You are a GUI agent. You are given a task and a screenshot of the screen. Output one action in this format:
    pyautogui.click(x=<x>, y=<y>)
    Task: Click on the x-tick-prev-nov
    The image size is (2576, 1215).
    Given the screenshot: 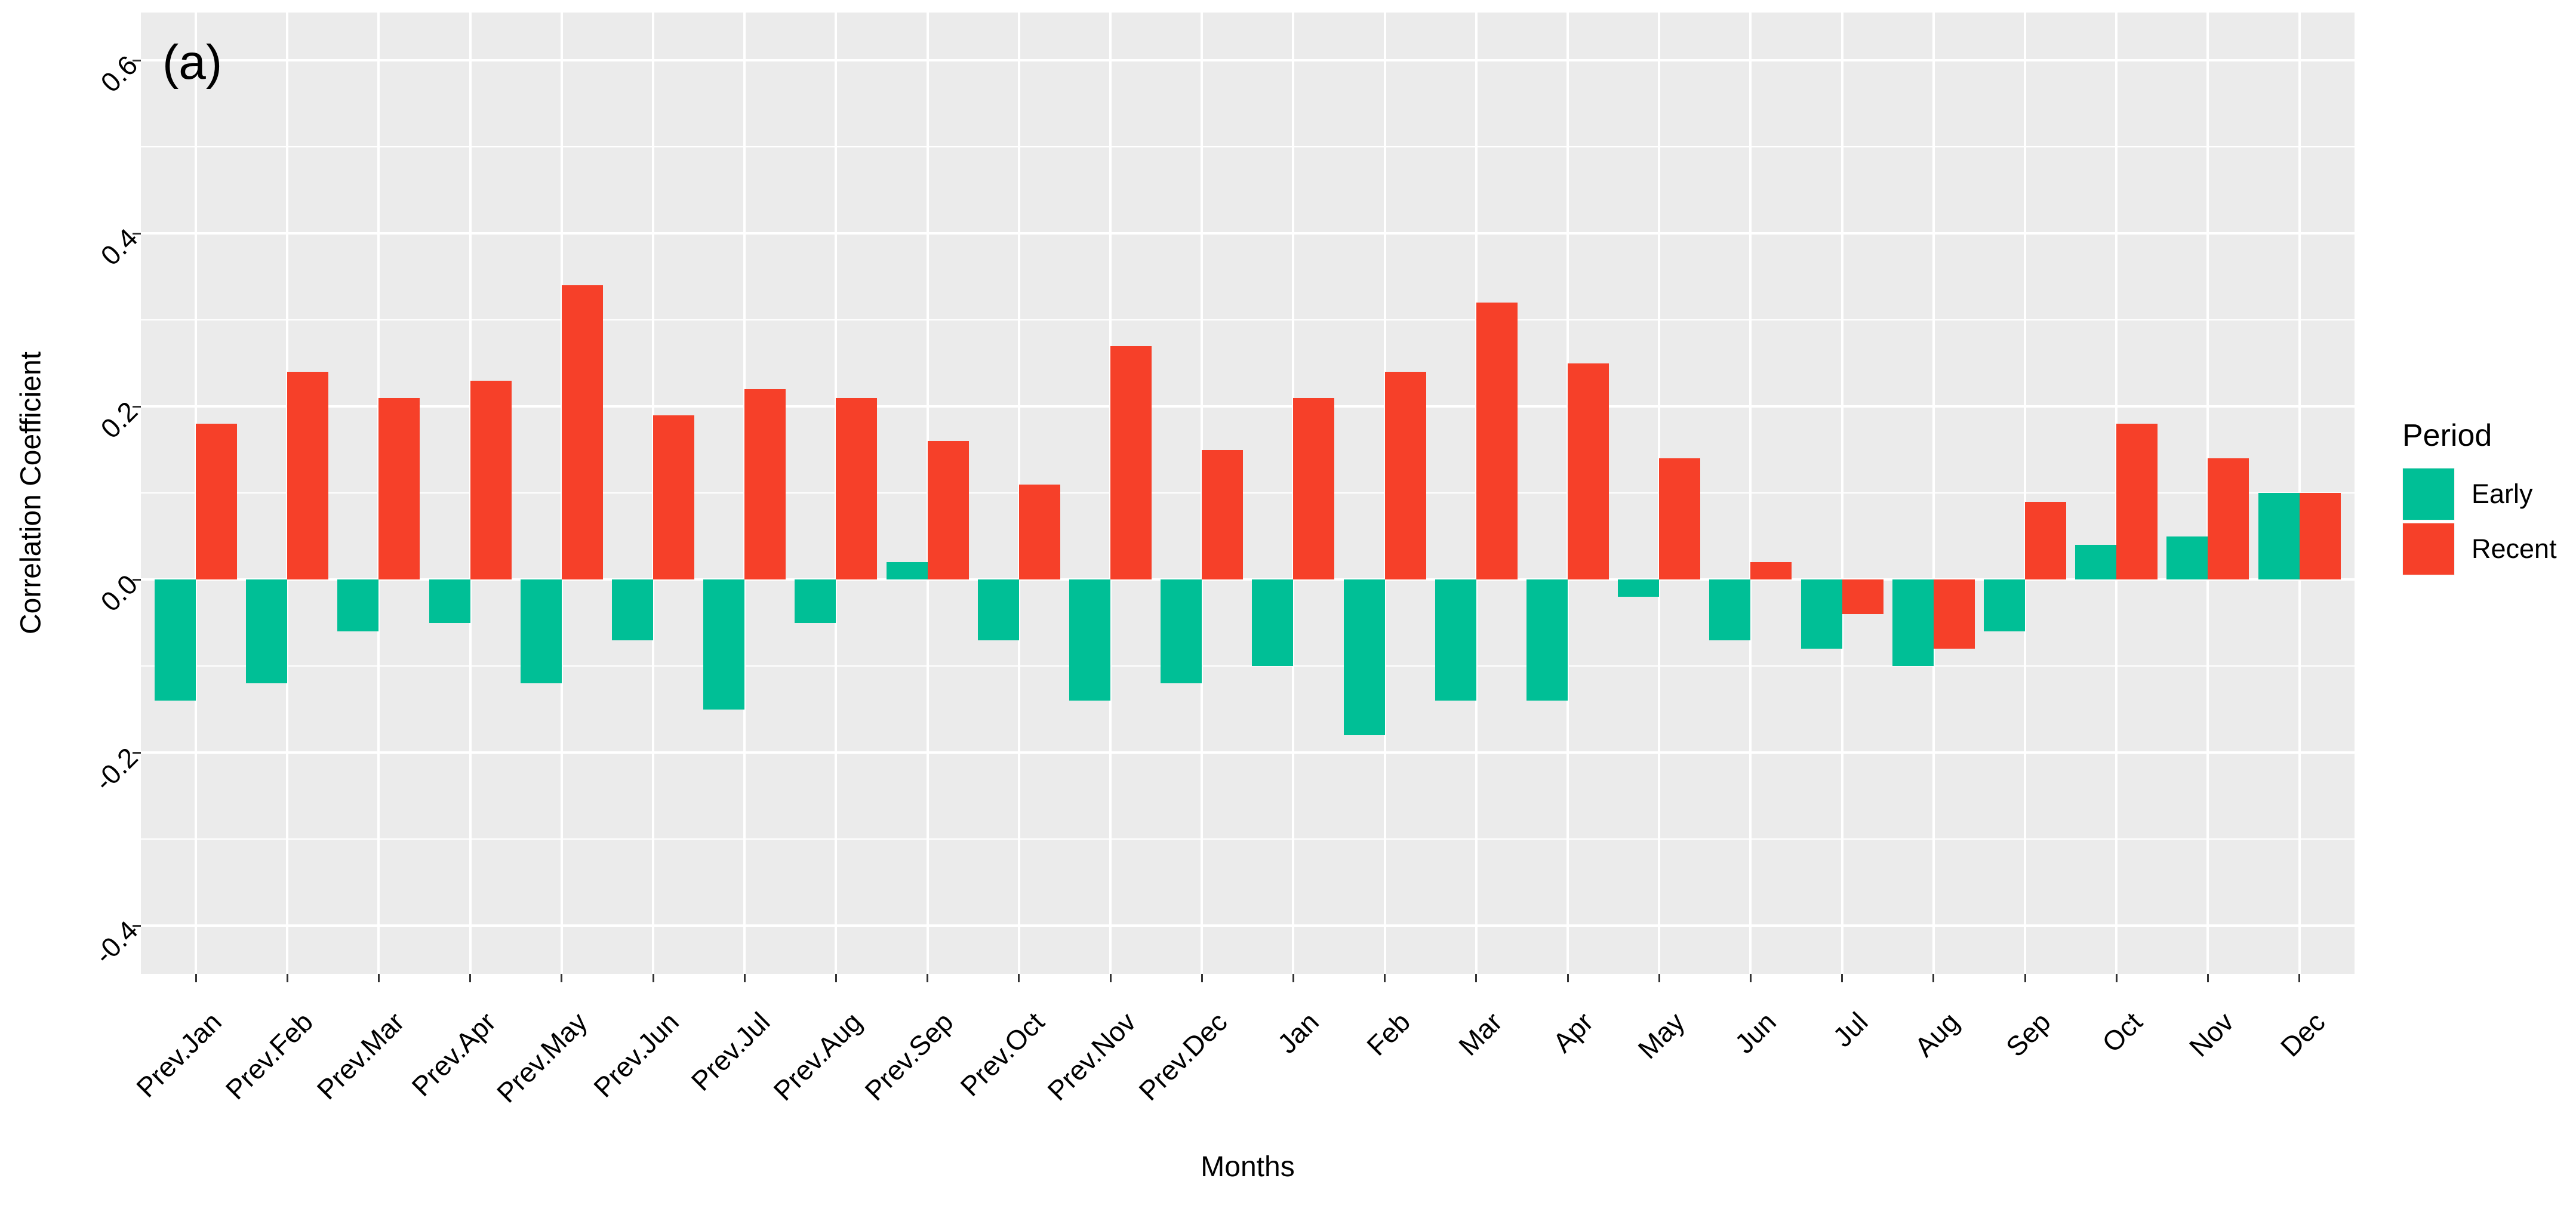 What is the action you would take?
    pyautogui.click(x=1110, y=978)
    